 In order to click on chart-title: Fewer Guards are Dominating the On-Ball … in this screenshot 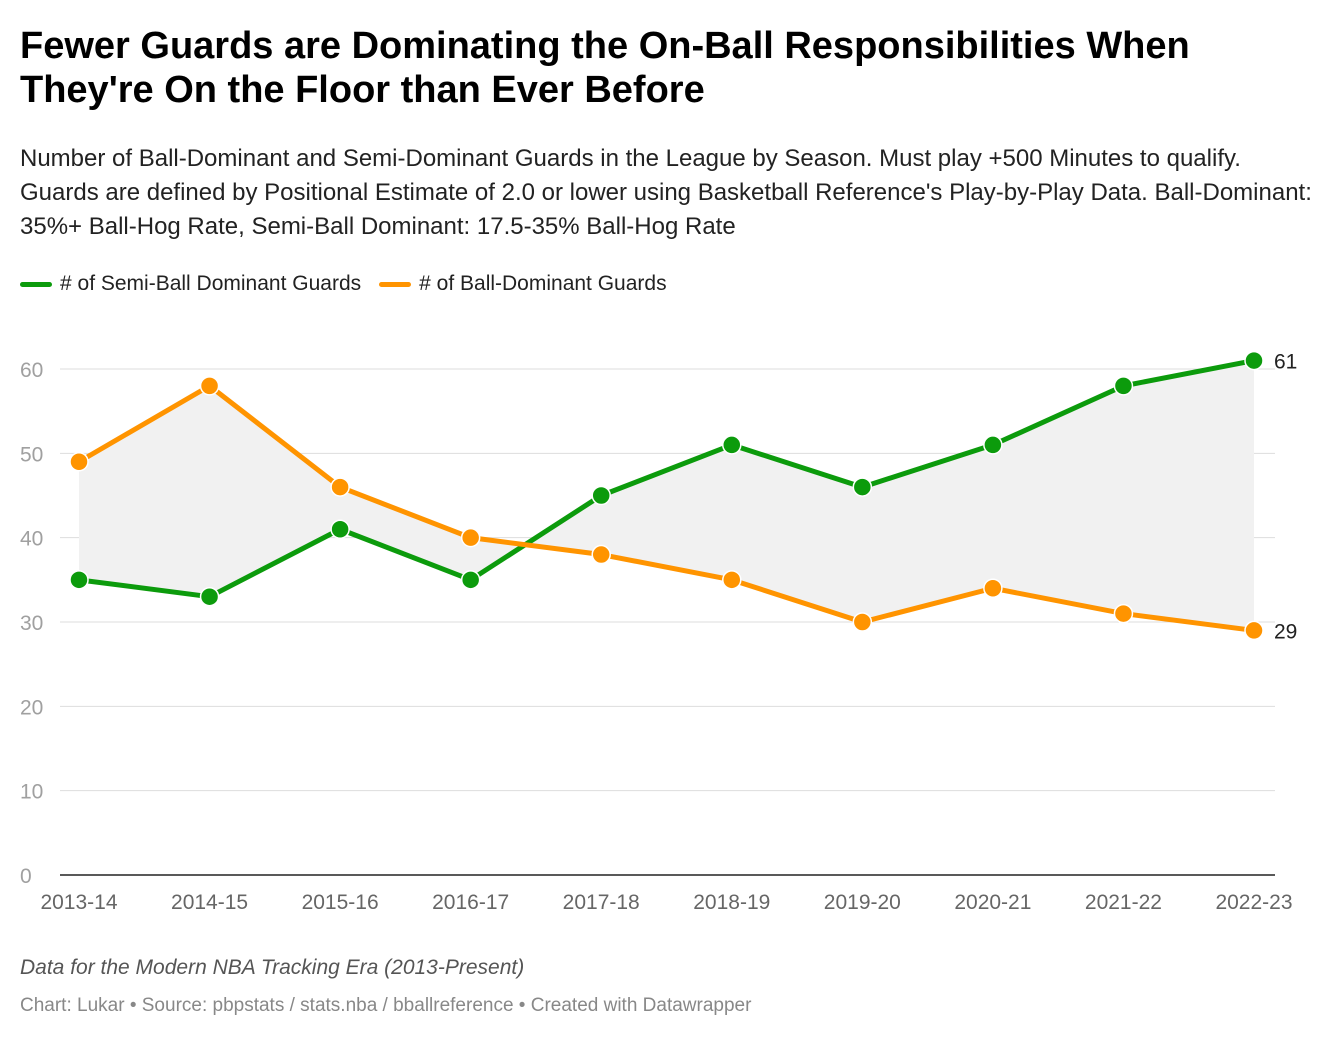, I will do `click(605, 68)`.